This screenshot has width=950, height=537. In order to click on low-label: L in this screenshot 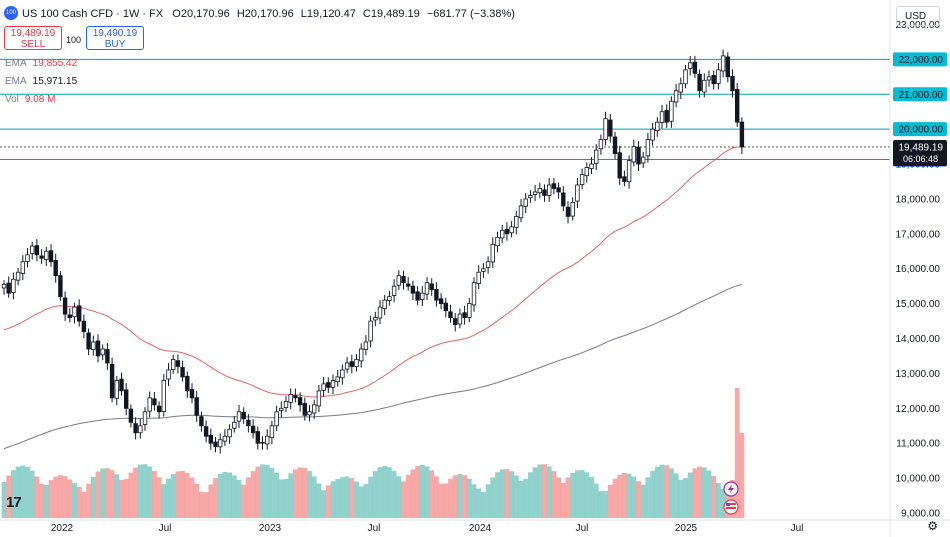, I will do `click(303, 14)`.